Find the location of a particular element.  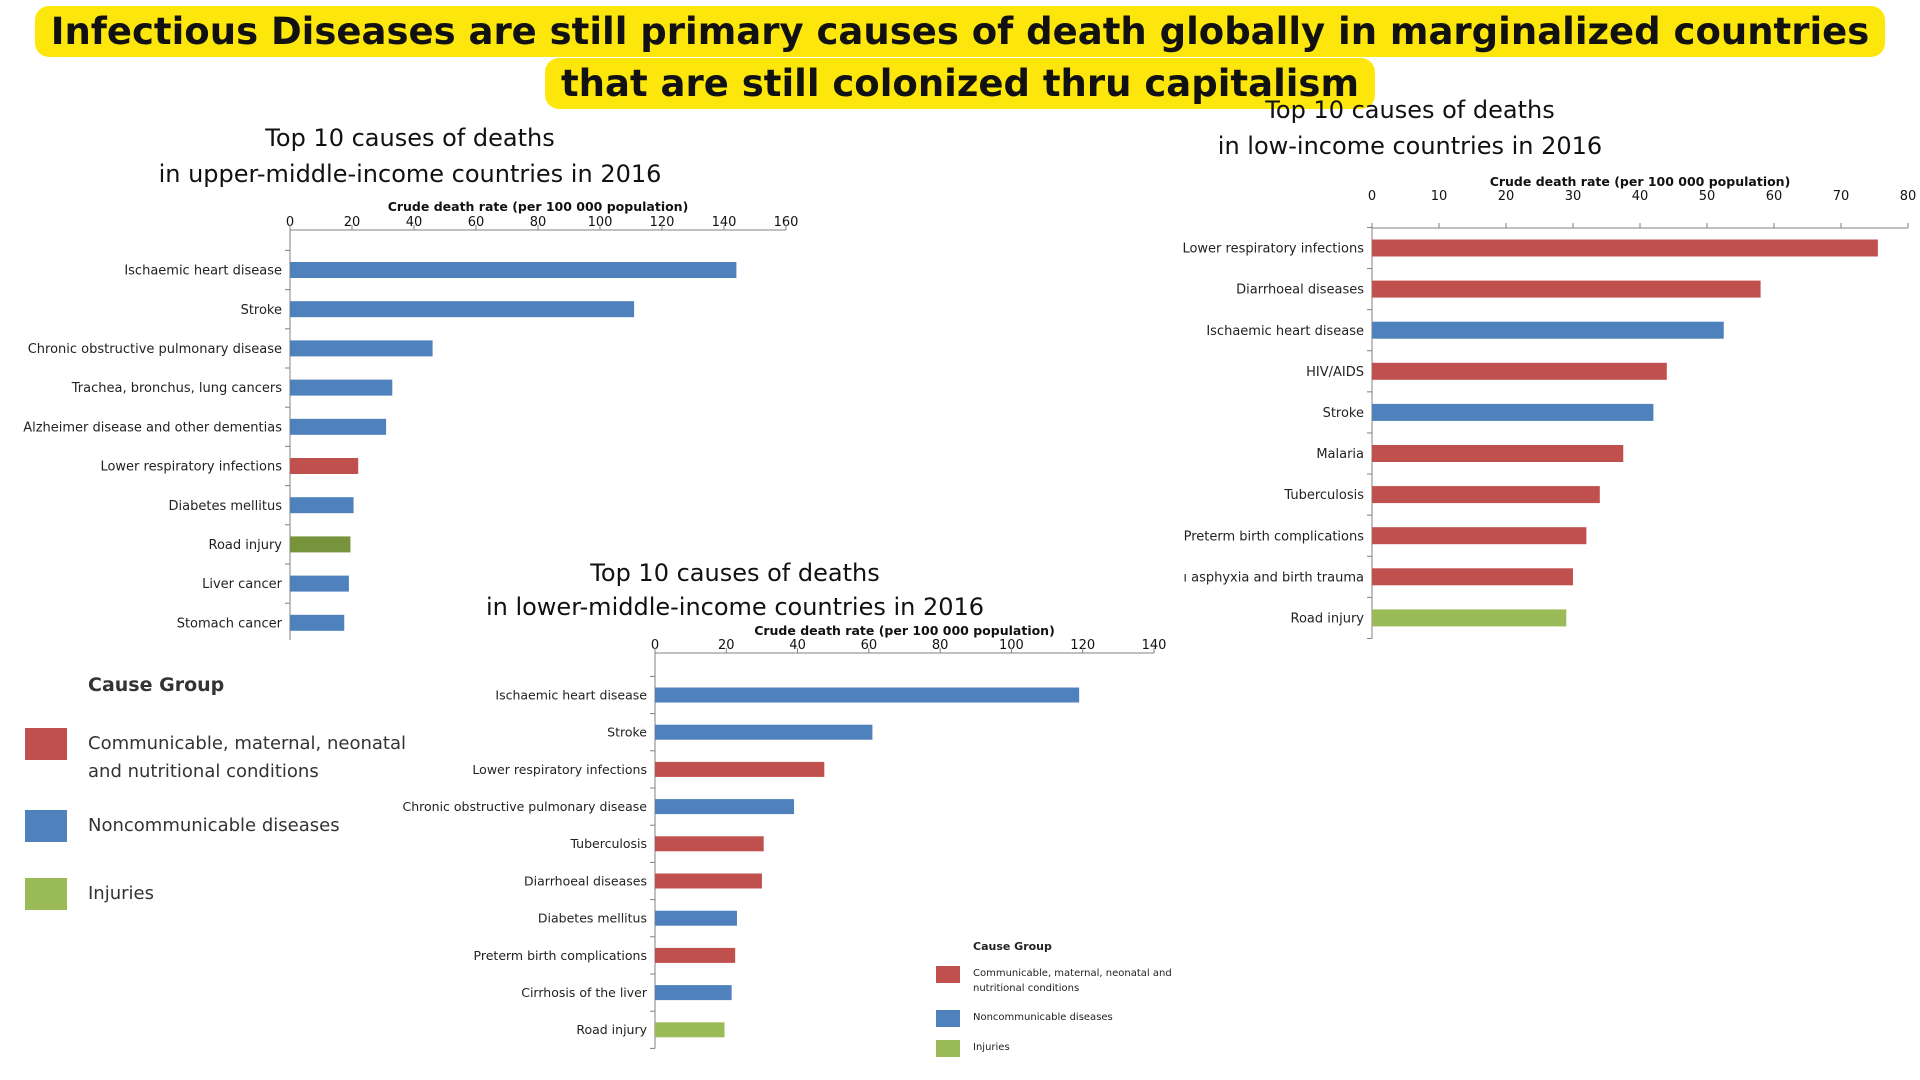

category-label: Alzheimer disease and other dementias is located at coordinates (152, 427).